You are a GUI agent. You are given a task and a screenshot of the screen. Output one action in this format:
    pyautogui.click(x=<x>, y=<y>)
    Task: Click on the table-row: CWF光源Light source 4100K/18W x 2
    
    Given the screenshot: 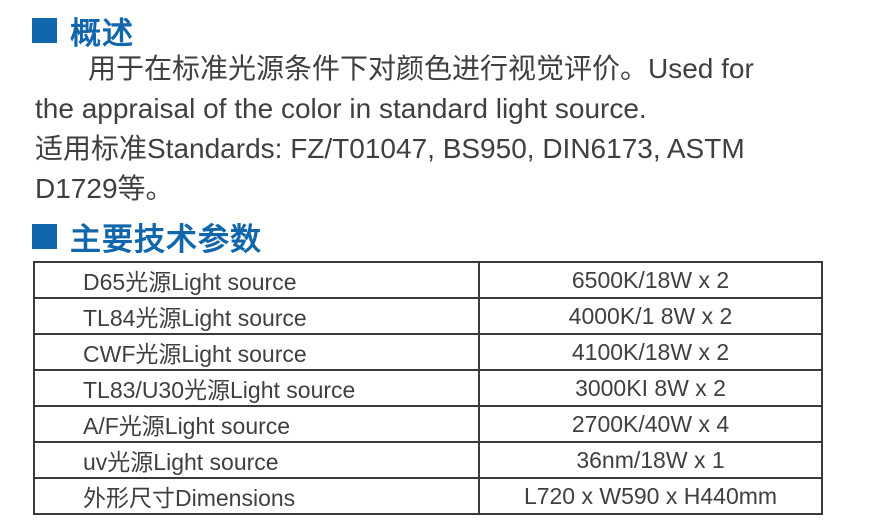 What is the action you would take?
    pyautogui.click(x=428, y=352)
    